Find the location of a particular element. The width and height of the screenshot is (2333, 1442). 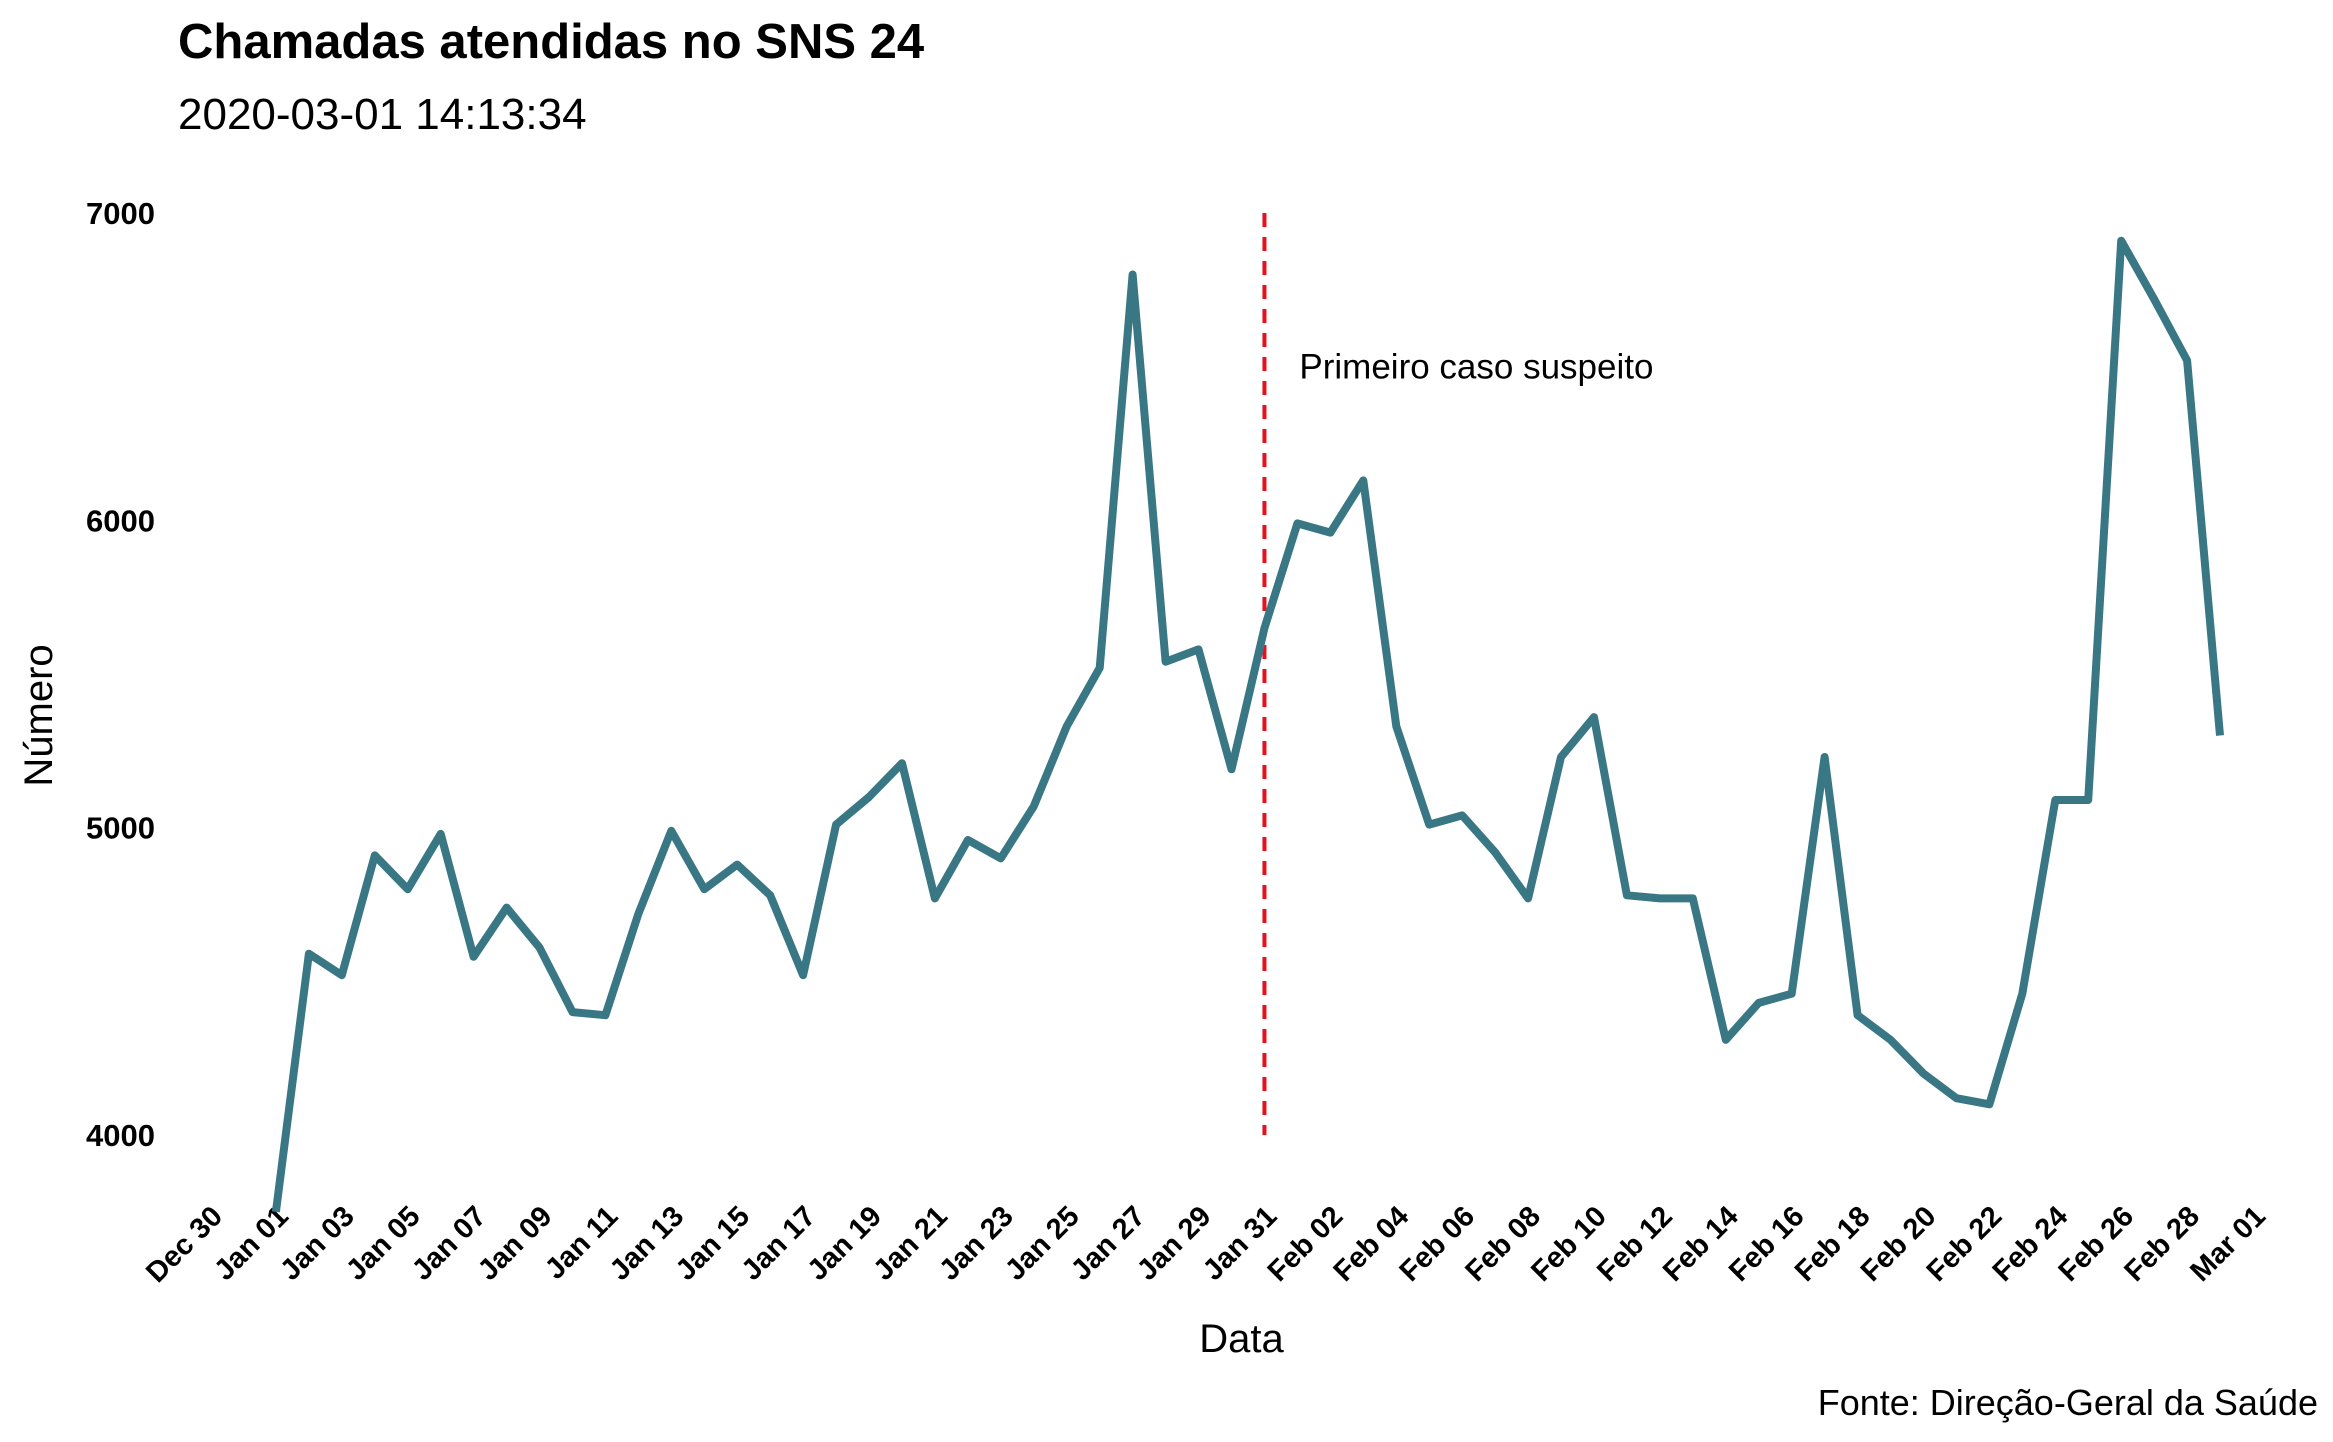

x-tick-label: Jan 25 is located at coordinates (1042, 1243).